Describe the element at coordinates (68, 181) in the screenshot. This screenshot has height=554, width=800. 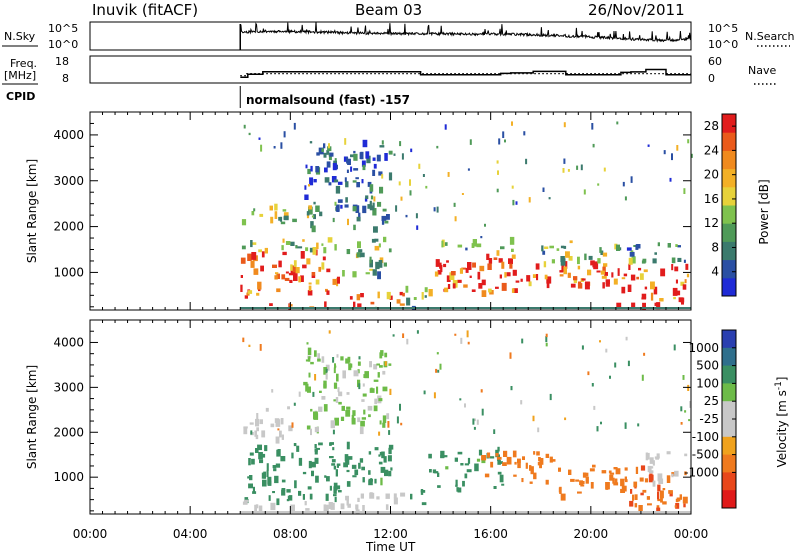
I see `power-ytick-label: 3000` at that location.